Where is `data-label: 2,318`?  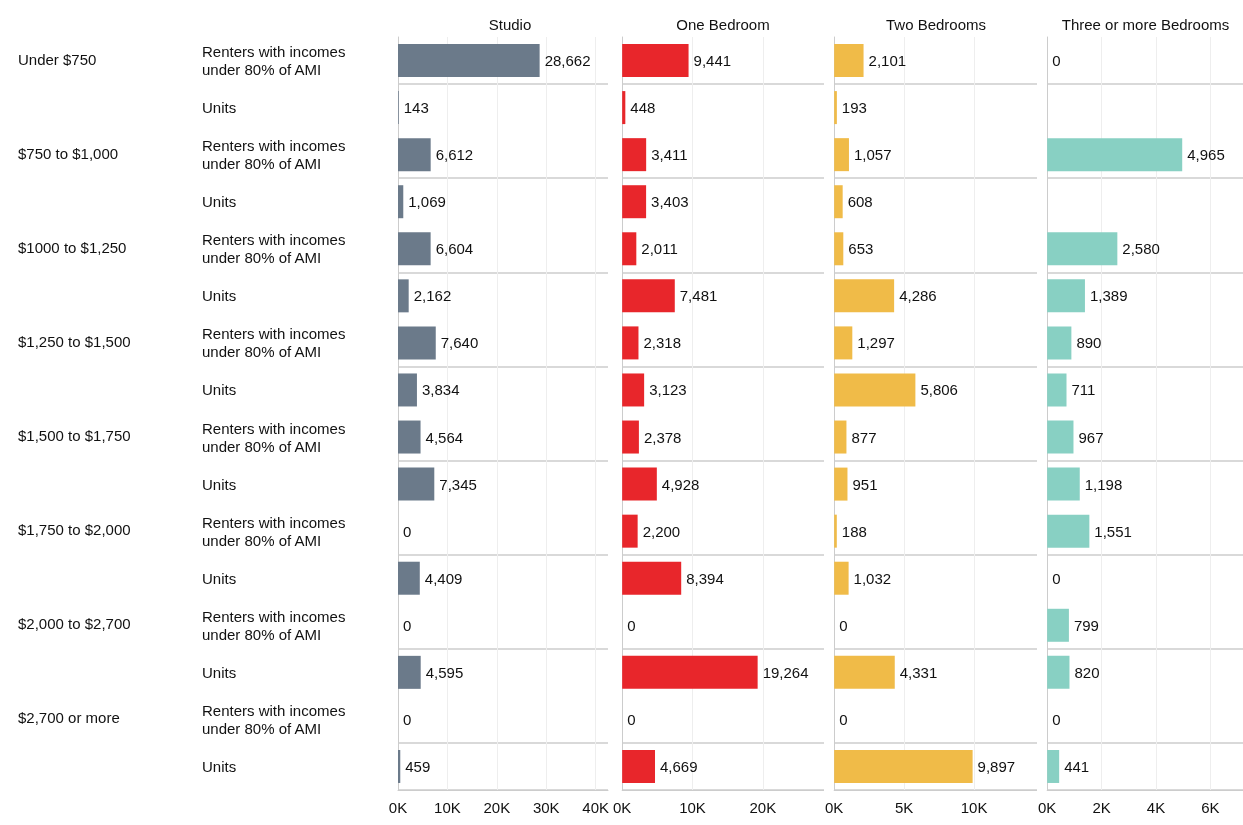
data-label: 2,318 is located at coordinates (662, 343).